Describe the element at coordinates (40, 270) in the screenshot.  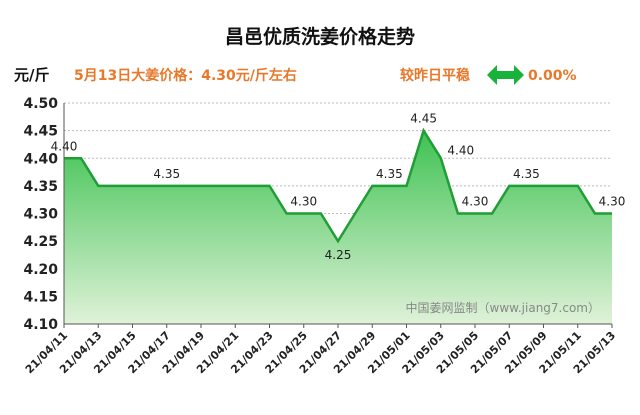
I see `y-tick-label: 4.20` at that location.